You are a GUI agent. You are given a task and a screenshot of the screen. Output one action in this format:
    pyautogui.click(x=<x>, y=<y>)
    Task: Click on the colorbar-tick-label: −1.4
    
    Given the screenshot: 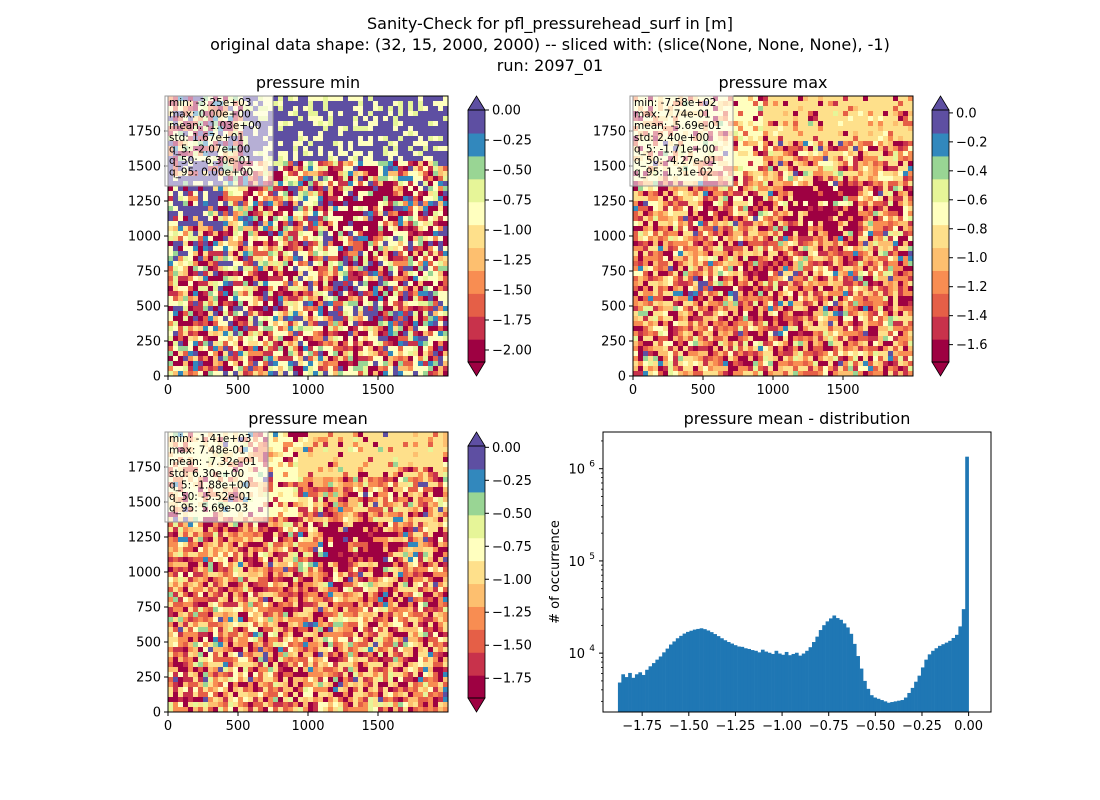 What is the action you would take?
    pyautogui.click(x=972, y=316)
    